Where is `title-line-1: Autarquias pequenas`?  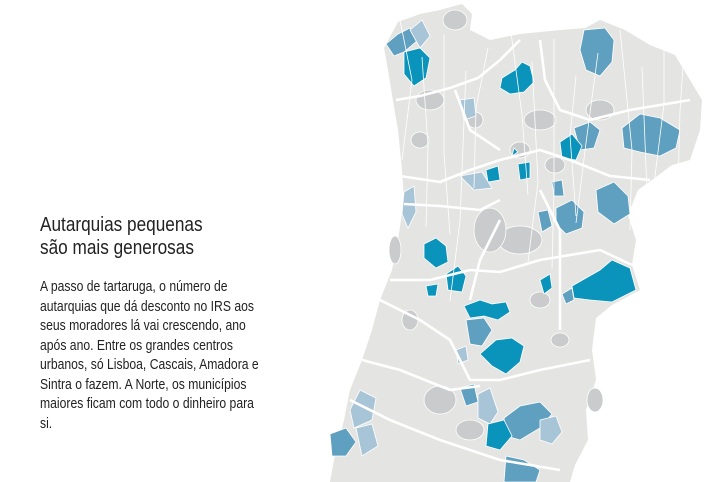 title-line-1: Autarquias pequenas is located at coordinates (121, 225).